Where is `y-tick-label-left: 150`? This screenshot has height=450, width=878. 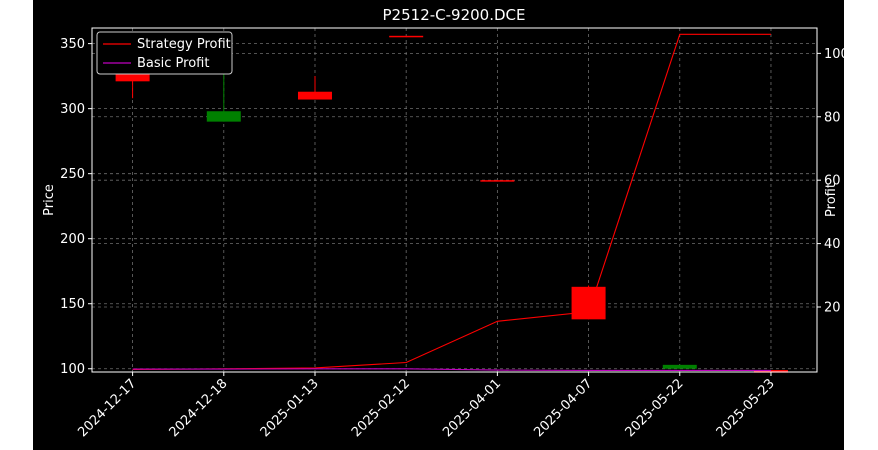
y-tick-label-left: 150 is located at coordinates (72, 304).